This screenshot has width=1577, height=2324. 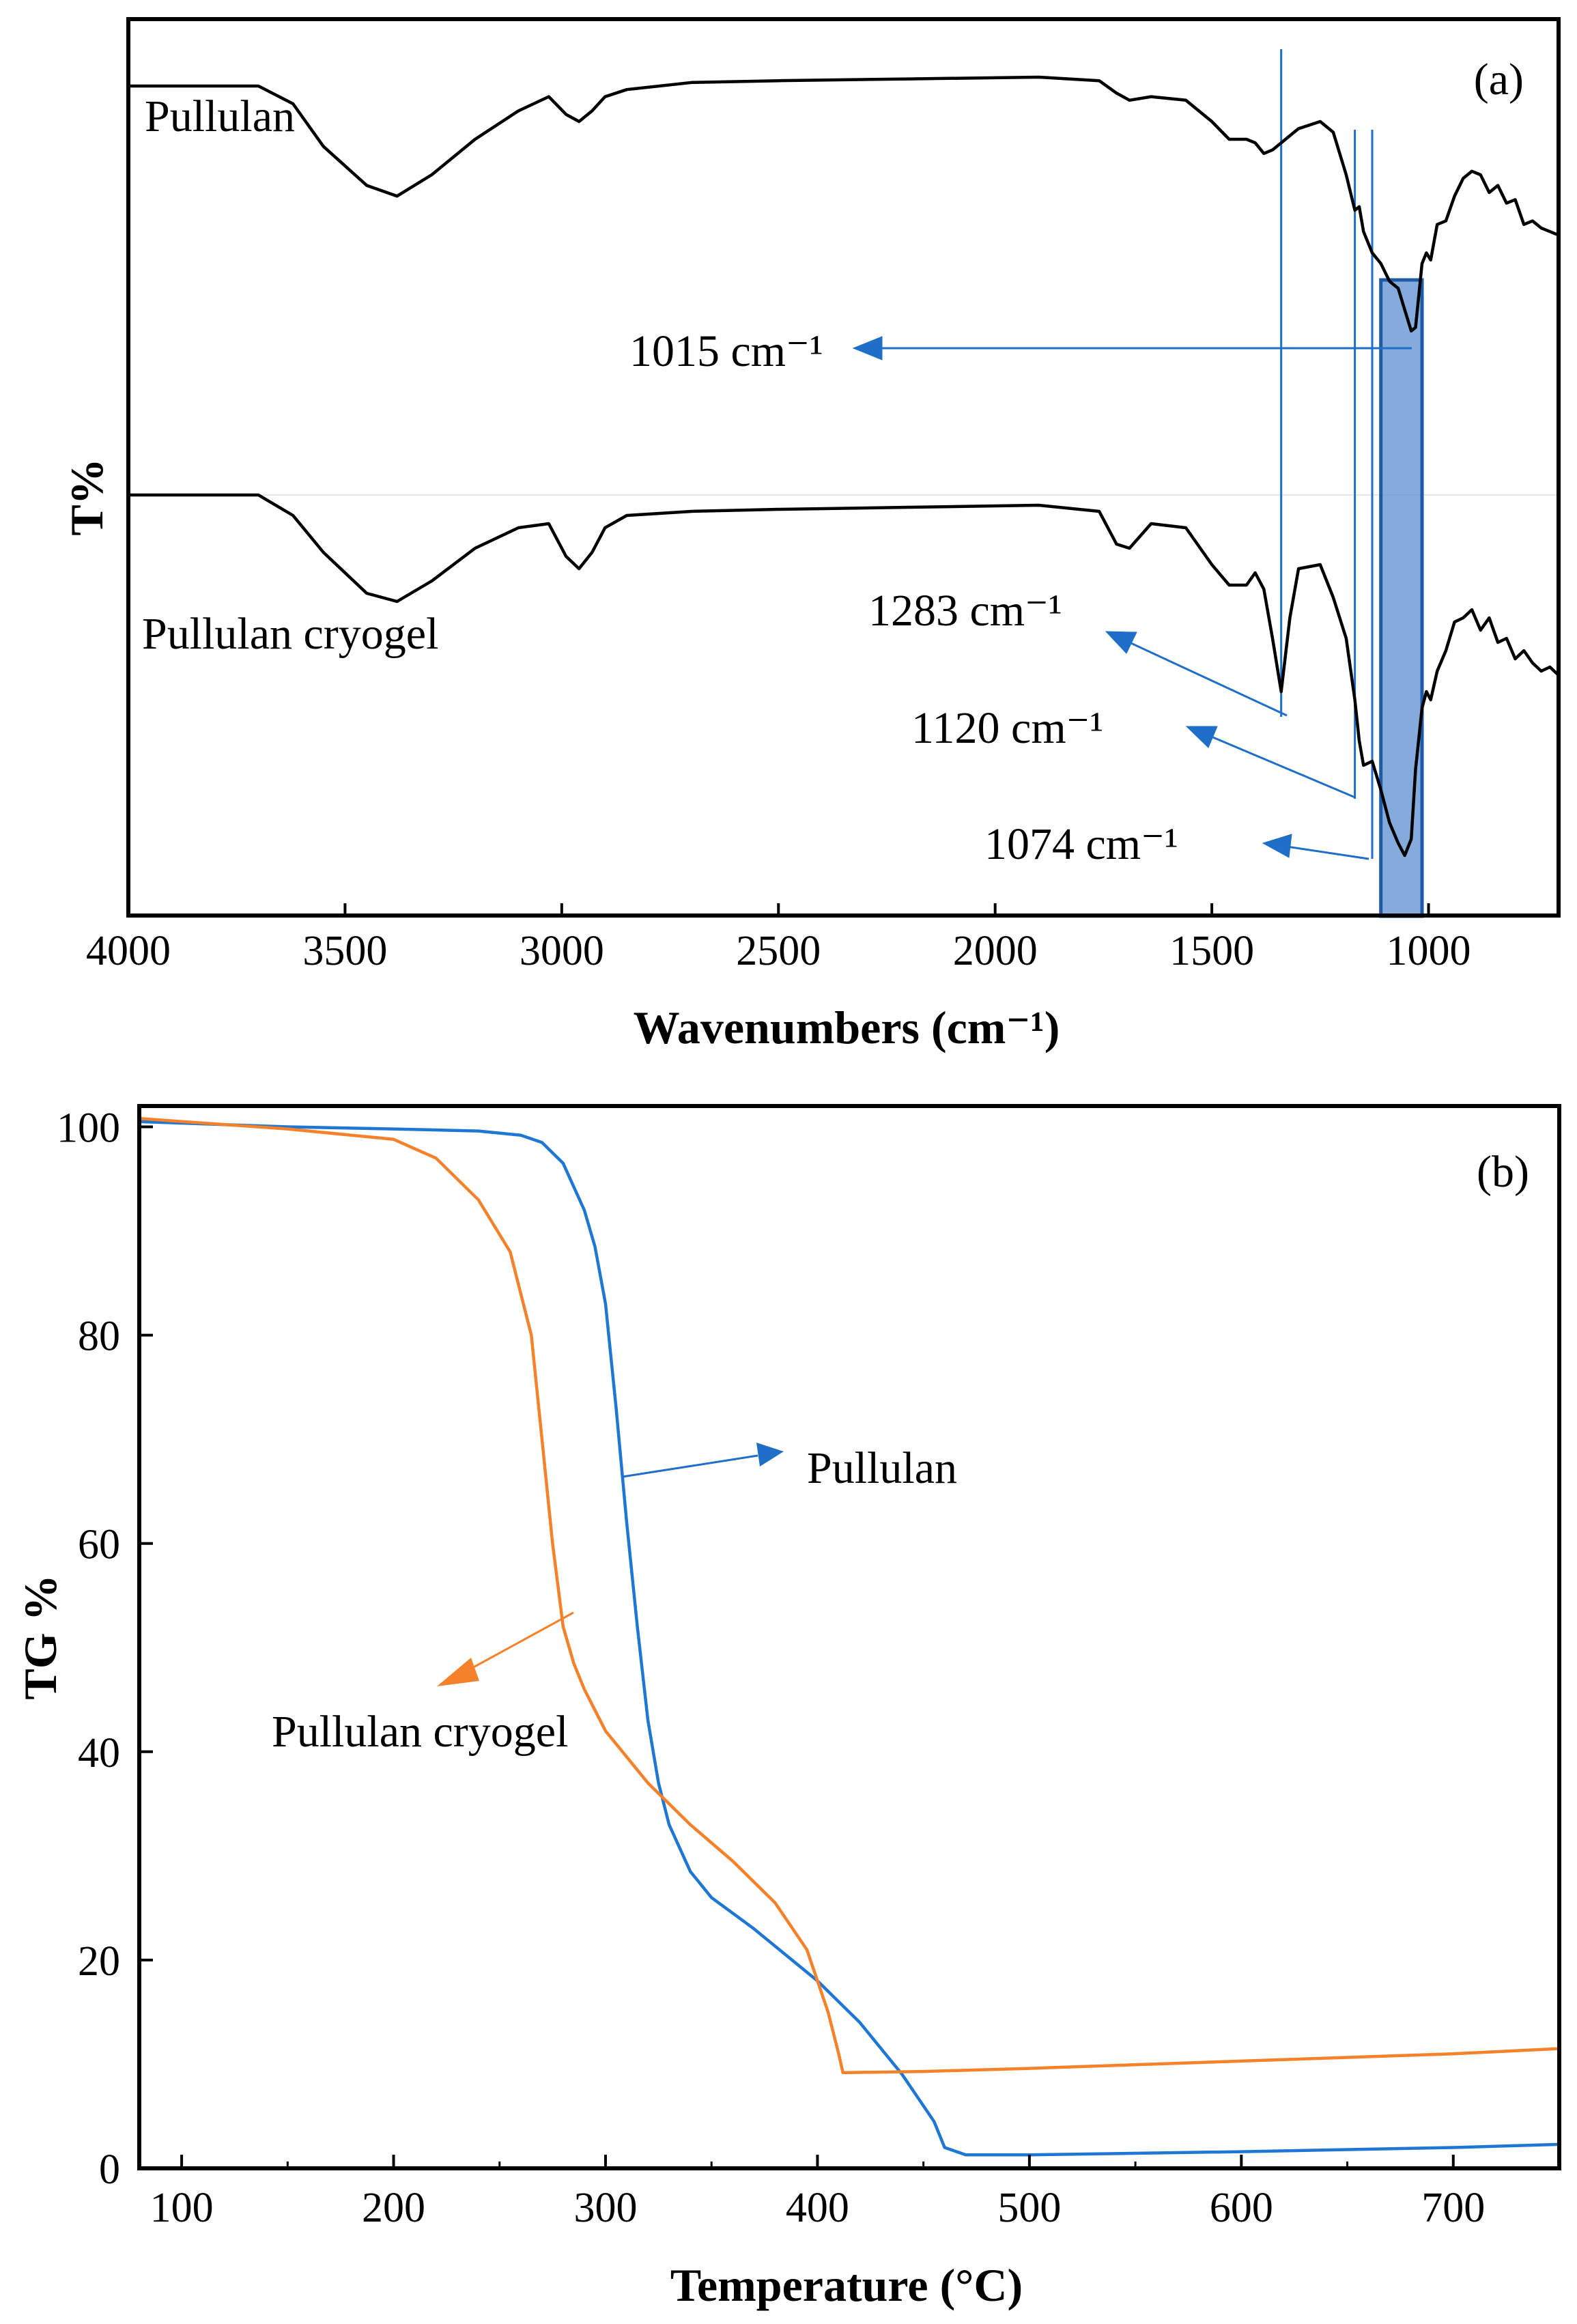 What do you see at coordinates (846, 2285) in the screenshot?
I see `tga-x-axis-label: Temperature (°C)` at bounding box center [846, 2285].